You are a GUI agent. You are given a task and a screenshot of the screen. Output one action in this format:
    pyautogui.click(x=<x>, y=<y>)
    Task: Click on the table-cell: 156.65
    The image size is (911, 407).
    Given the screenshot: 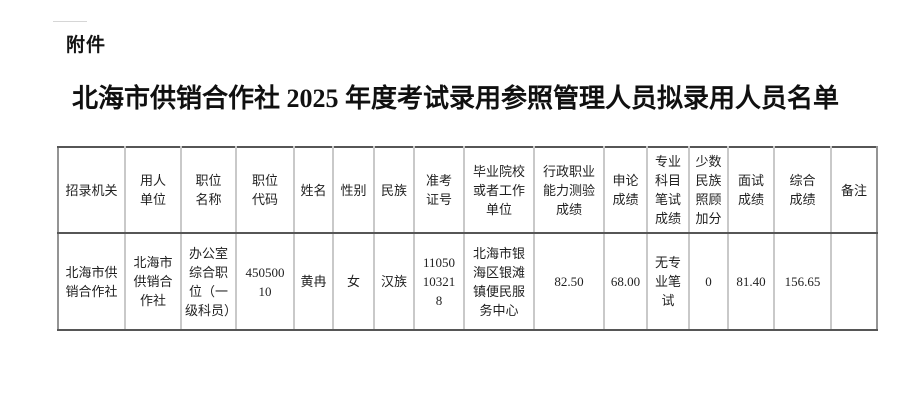 What is the action you would take?
    pyautogui.click(x=802, y=281)
    